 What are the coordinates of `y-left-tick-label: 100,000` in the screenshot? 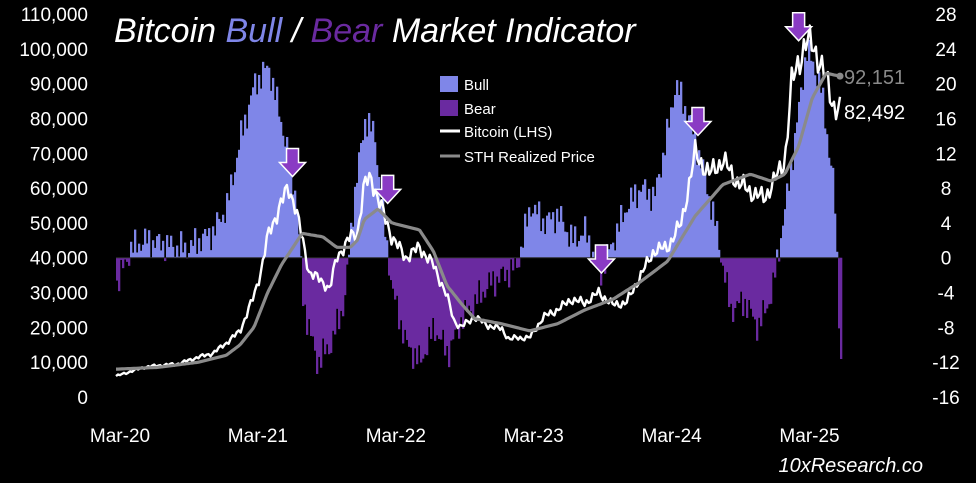 It's located at (53, 50).